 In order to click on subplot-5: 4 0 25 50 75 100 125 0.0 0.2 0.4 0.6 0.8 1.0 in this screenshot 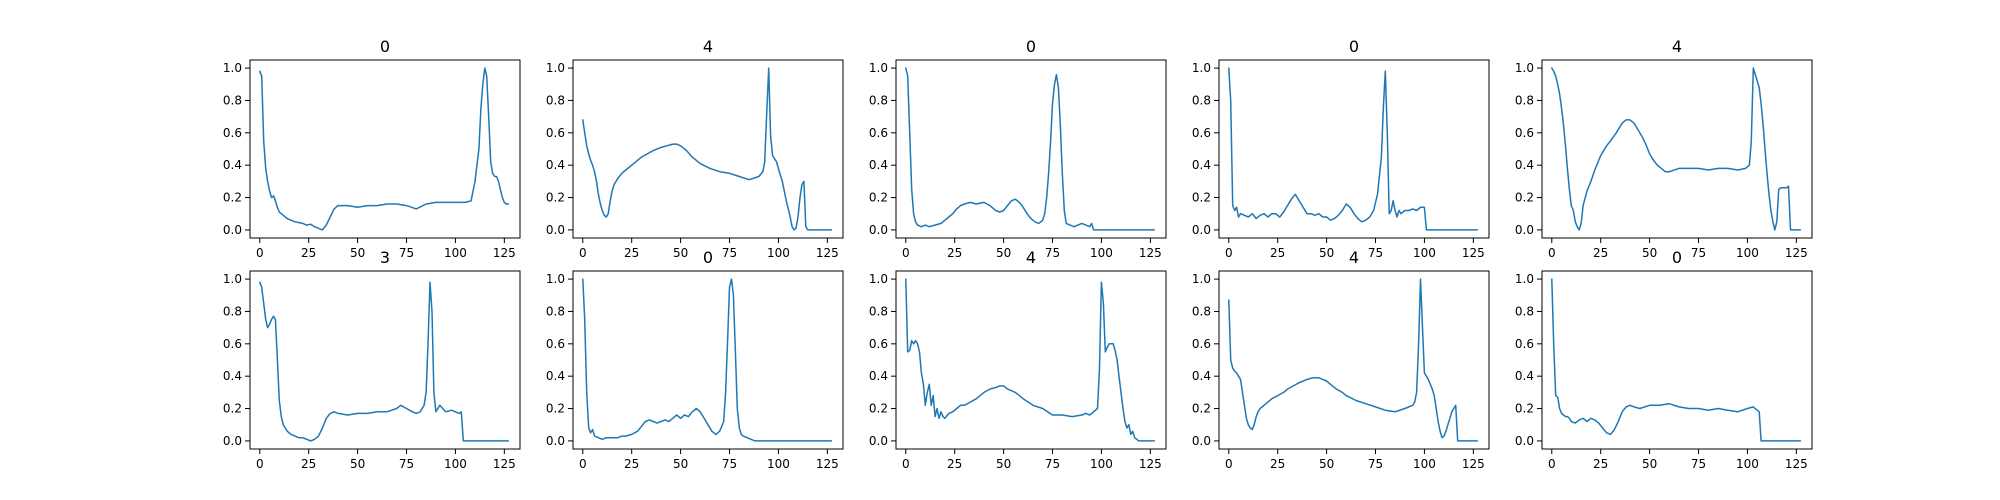, I will do `click(1664, 148)`.